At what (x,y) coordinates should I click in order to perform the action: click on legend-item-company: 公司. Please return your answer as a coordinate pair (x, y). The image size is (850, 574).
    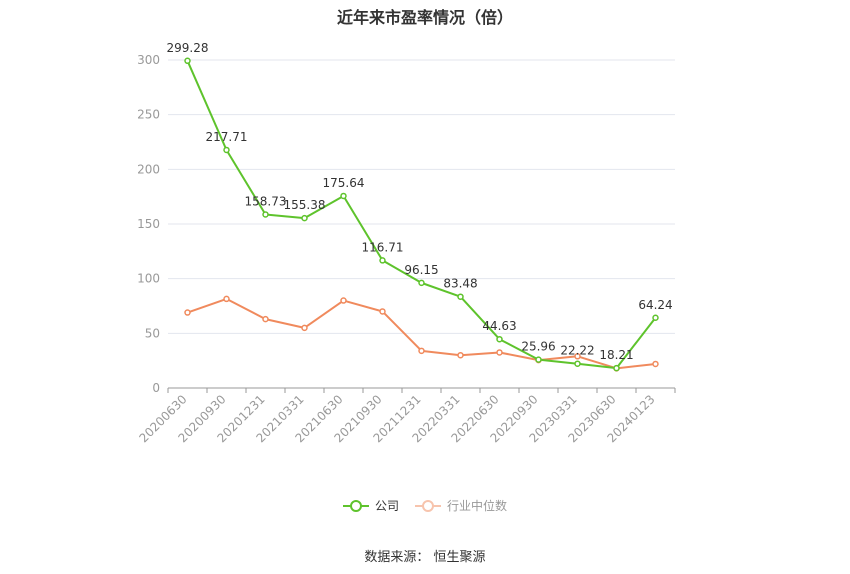
    Looking at the image, I should click on (370, 505).